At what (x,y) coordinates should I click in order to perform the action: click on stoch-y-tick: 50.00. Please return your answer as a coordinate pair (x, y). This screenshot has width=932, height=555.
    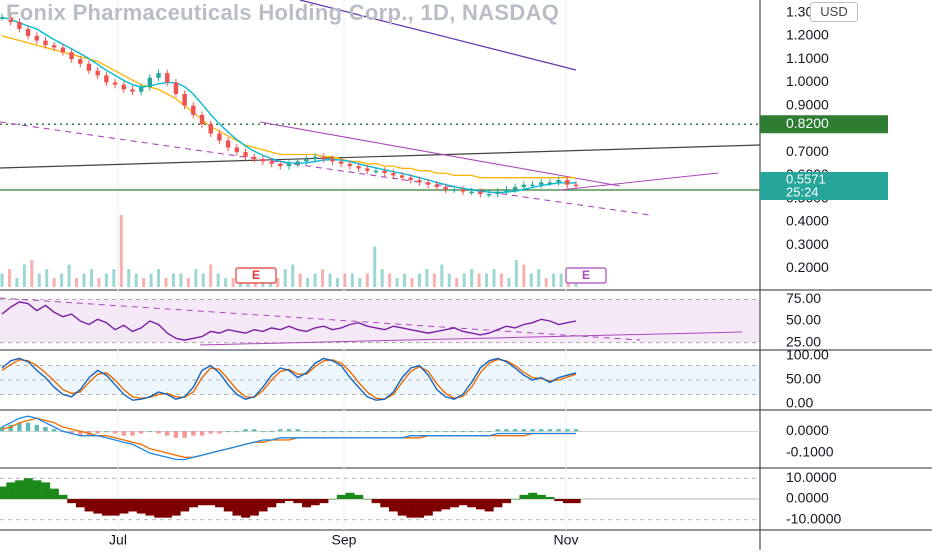
    Looking at the image, I should click on (803, 379).